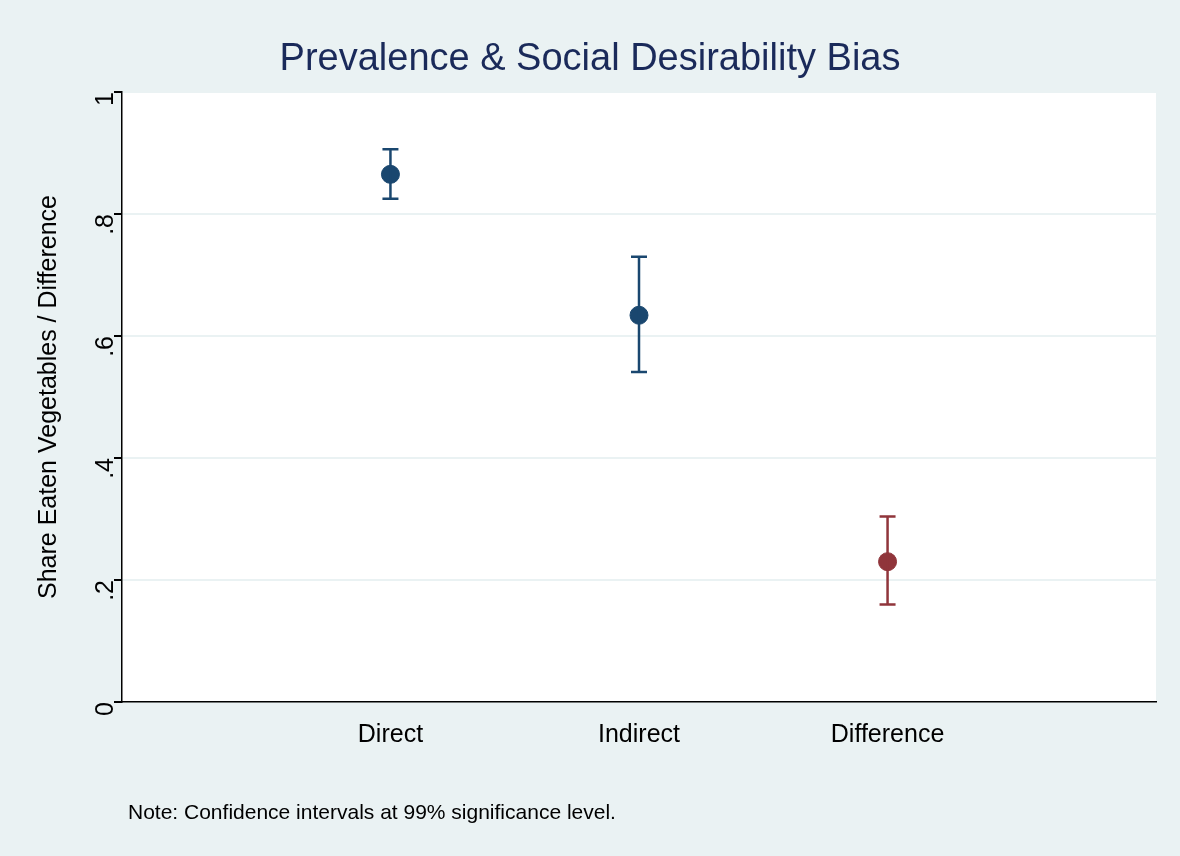 The image size is (1180, 856). Describe the element at coordinates (103, 590) in the screenshot. I see `y-tick-label: .2` at that location.